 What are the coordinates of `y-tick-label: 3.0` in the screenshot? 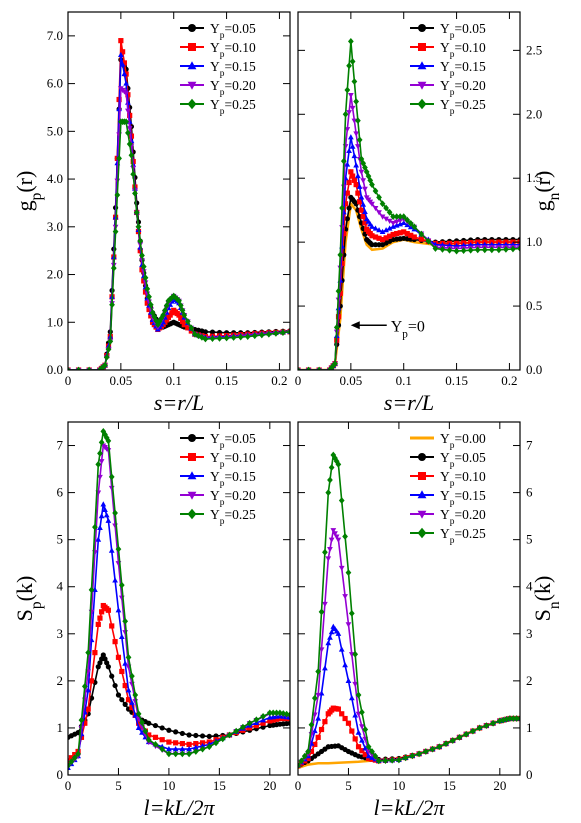 It's located at (55, 226).